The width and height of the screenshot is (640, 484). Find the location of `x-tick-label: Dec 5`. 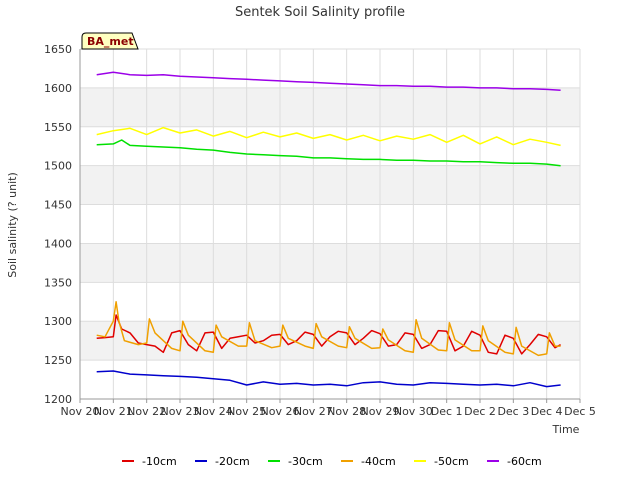

x-tick-label: Dec 5 is located at coordinates (580, 411).